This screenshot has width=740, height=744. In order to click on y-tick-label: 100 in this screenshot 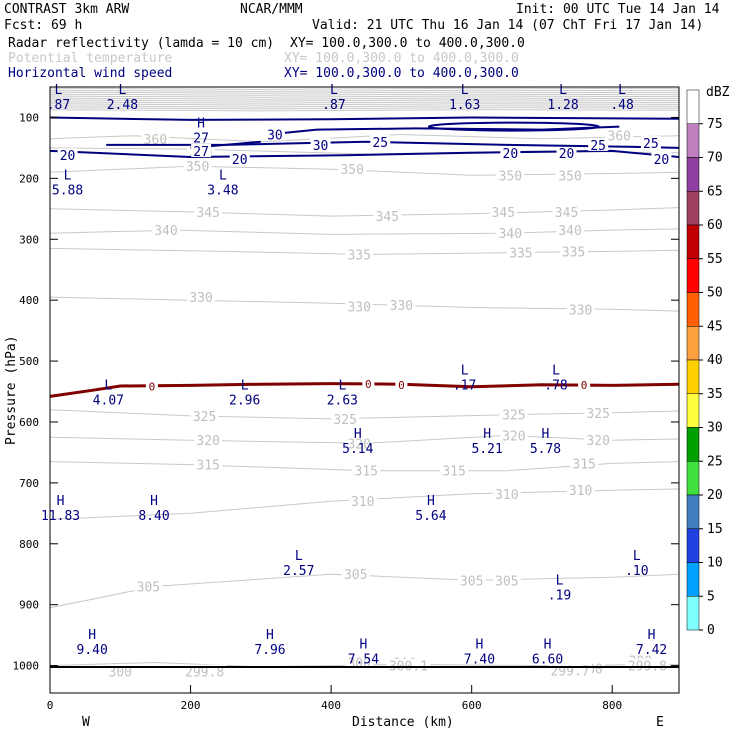, I will do `click(29, 117)`.